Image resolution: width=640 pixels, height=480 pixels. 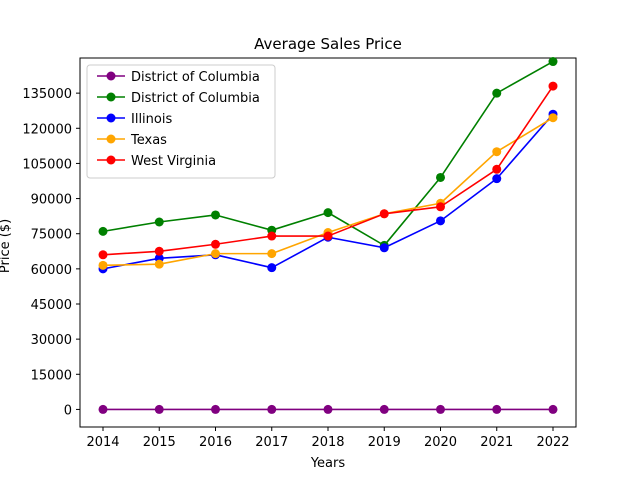 What do you see at coordinates (148, 140) in the screenshot?
I see `legend-label: Texas` at bounding box center [148, 140].